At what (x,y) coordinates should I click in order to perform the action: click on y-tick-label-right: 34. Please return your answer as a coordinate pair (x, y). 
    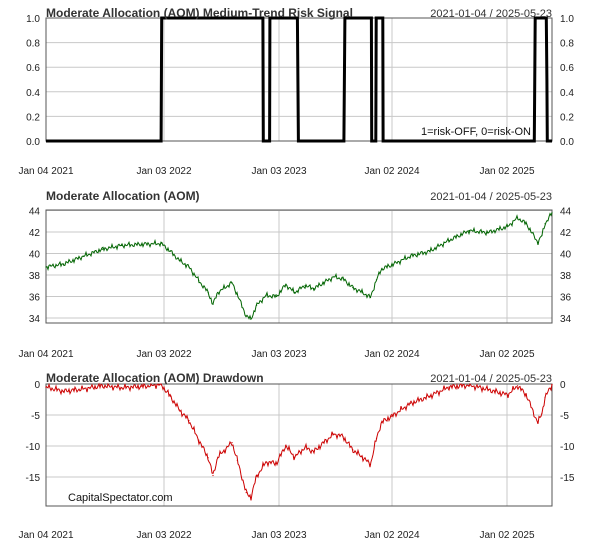
    Looking at the image, I should click on (566, 319).